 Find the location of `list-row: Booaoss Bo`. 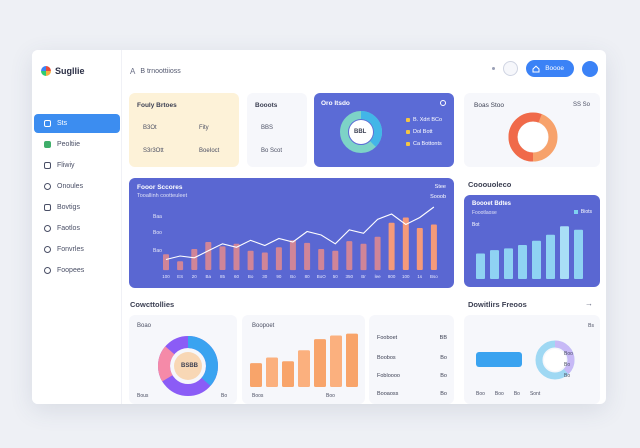

list-row: Booaoss Bo is located at coordinates (412, 394).